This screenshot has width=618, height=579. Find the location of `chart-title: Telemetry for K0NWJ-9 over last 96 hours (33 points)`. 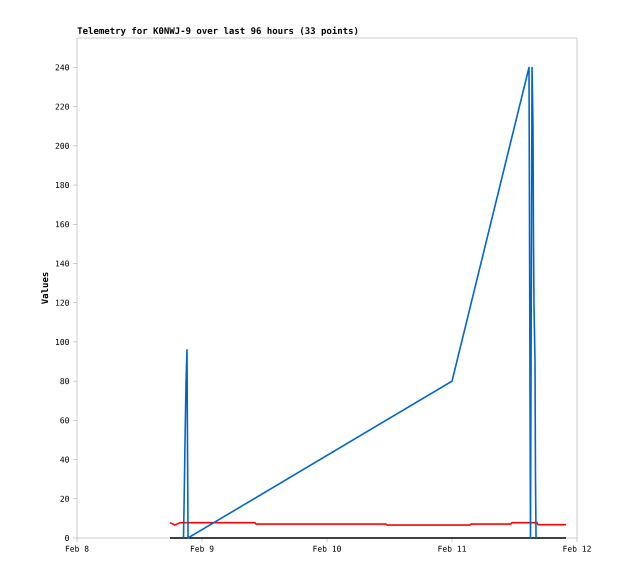

chart-title: Telemetry for K0NWJ-9 over last 96 hours (33 points) is located at coordinates (218, 31).